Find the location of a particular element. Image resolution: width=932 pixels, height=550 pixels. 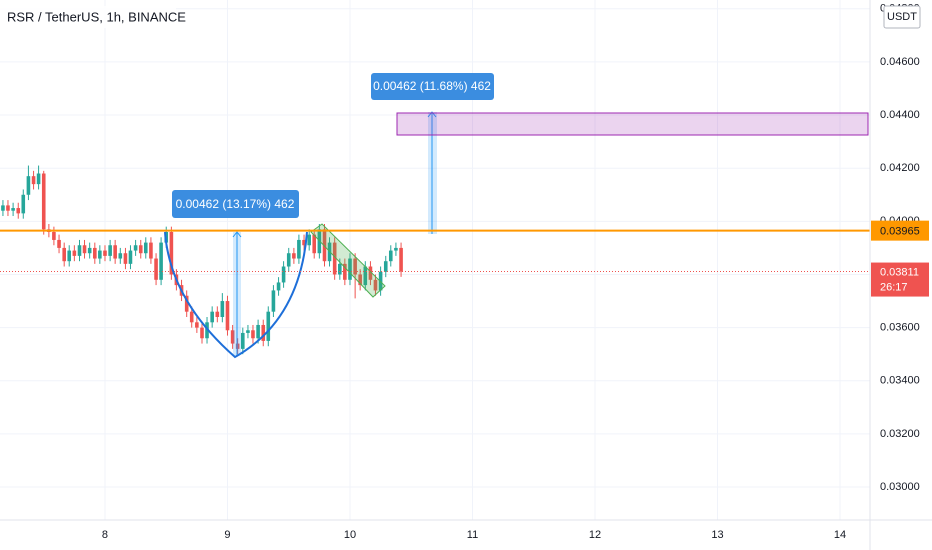

y-tick-label: 0.03400 is located at coordinates (900, 381).